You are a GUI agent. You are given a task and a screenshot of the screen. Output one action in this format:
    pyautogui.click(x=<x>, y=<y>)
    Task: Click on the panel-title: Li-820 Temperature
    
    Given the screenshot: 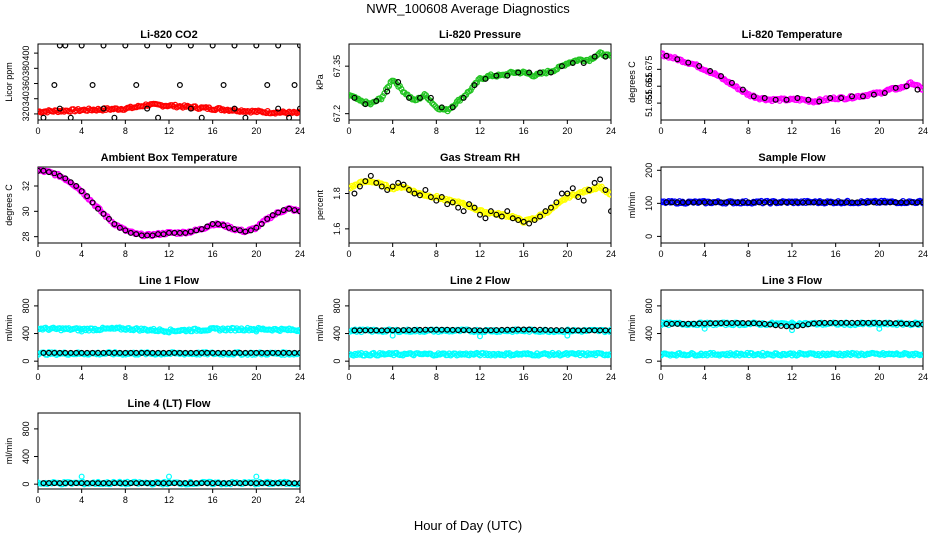 What is the action you would take?
    pyautogui.click(x=792, y=35)
    